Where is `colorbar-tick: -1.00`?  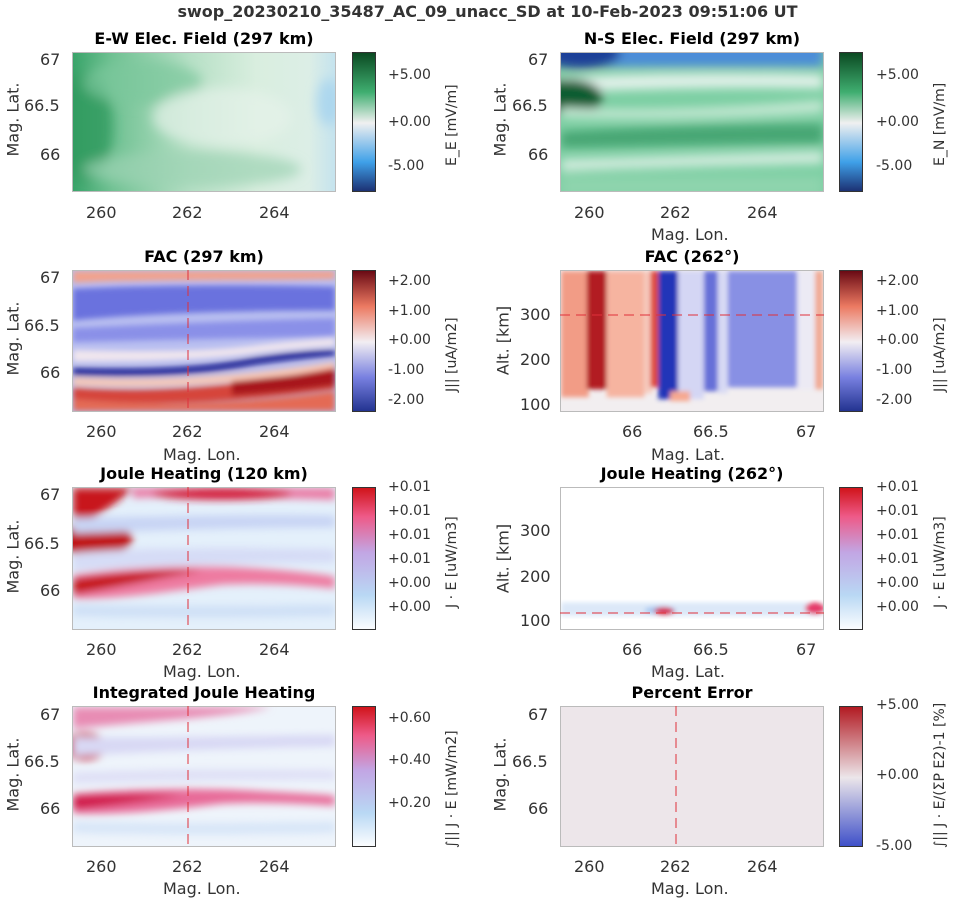
colorbar-tick: -1.00 is located at coordinates (894, 370).